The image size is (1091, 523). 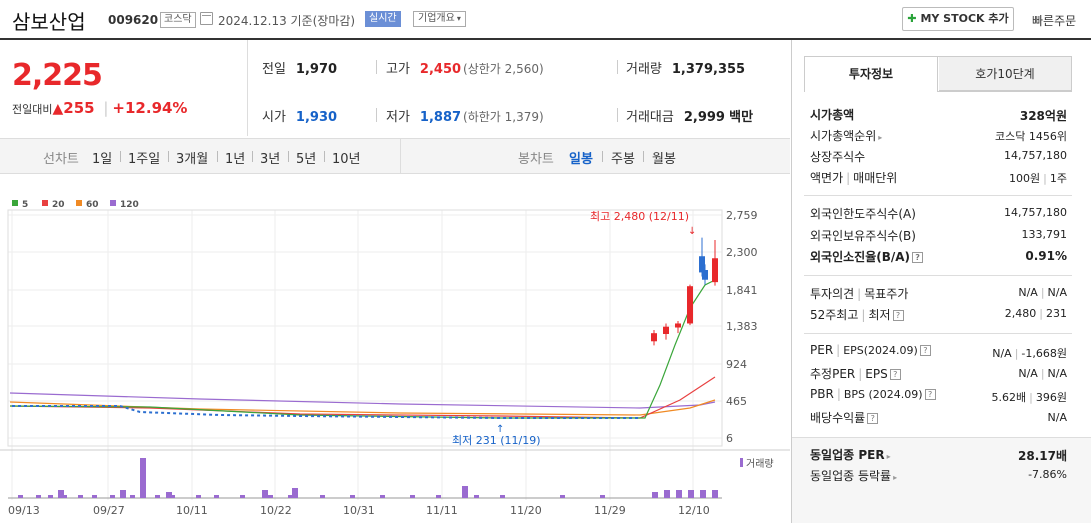 I want to click on rank-row: 시가총액순위 ▸, so click(x=846, y=135).